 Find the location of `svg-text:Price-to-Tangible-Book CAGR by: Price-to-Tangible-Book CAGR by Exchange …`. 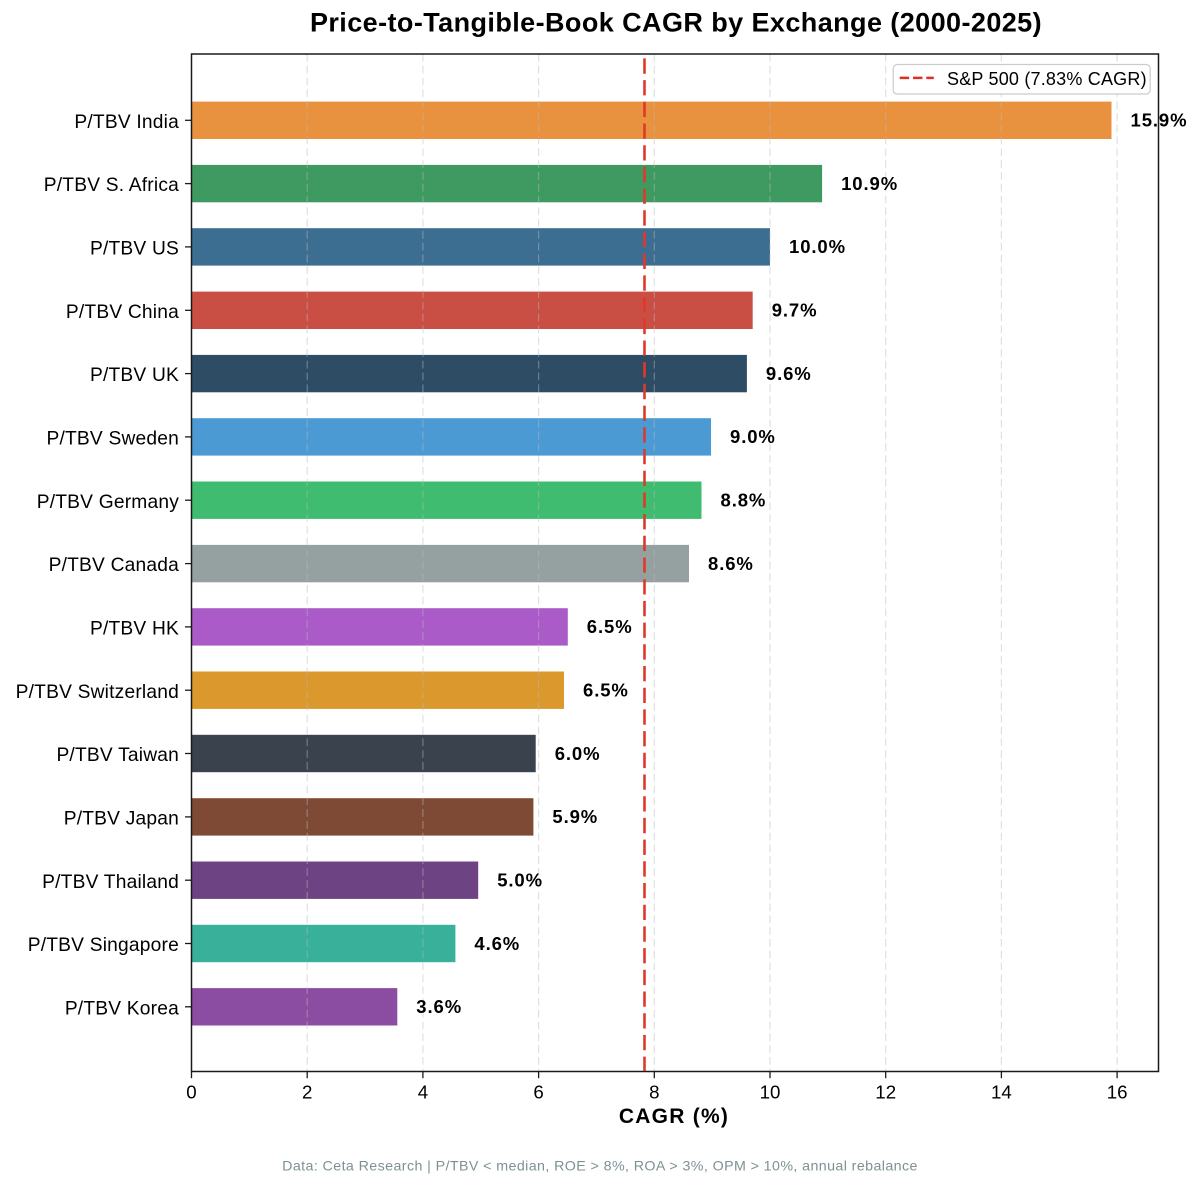

svg-text:Price-to-Tangible-Book CAGR by: Price-to-Tangible-Book CAGR by Exchange … is located at coordinates (676, 23).